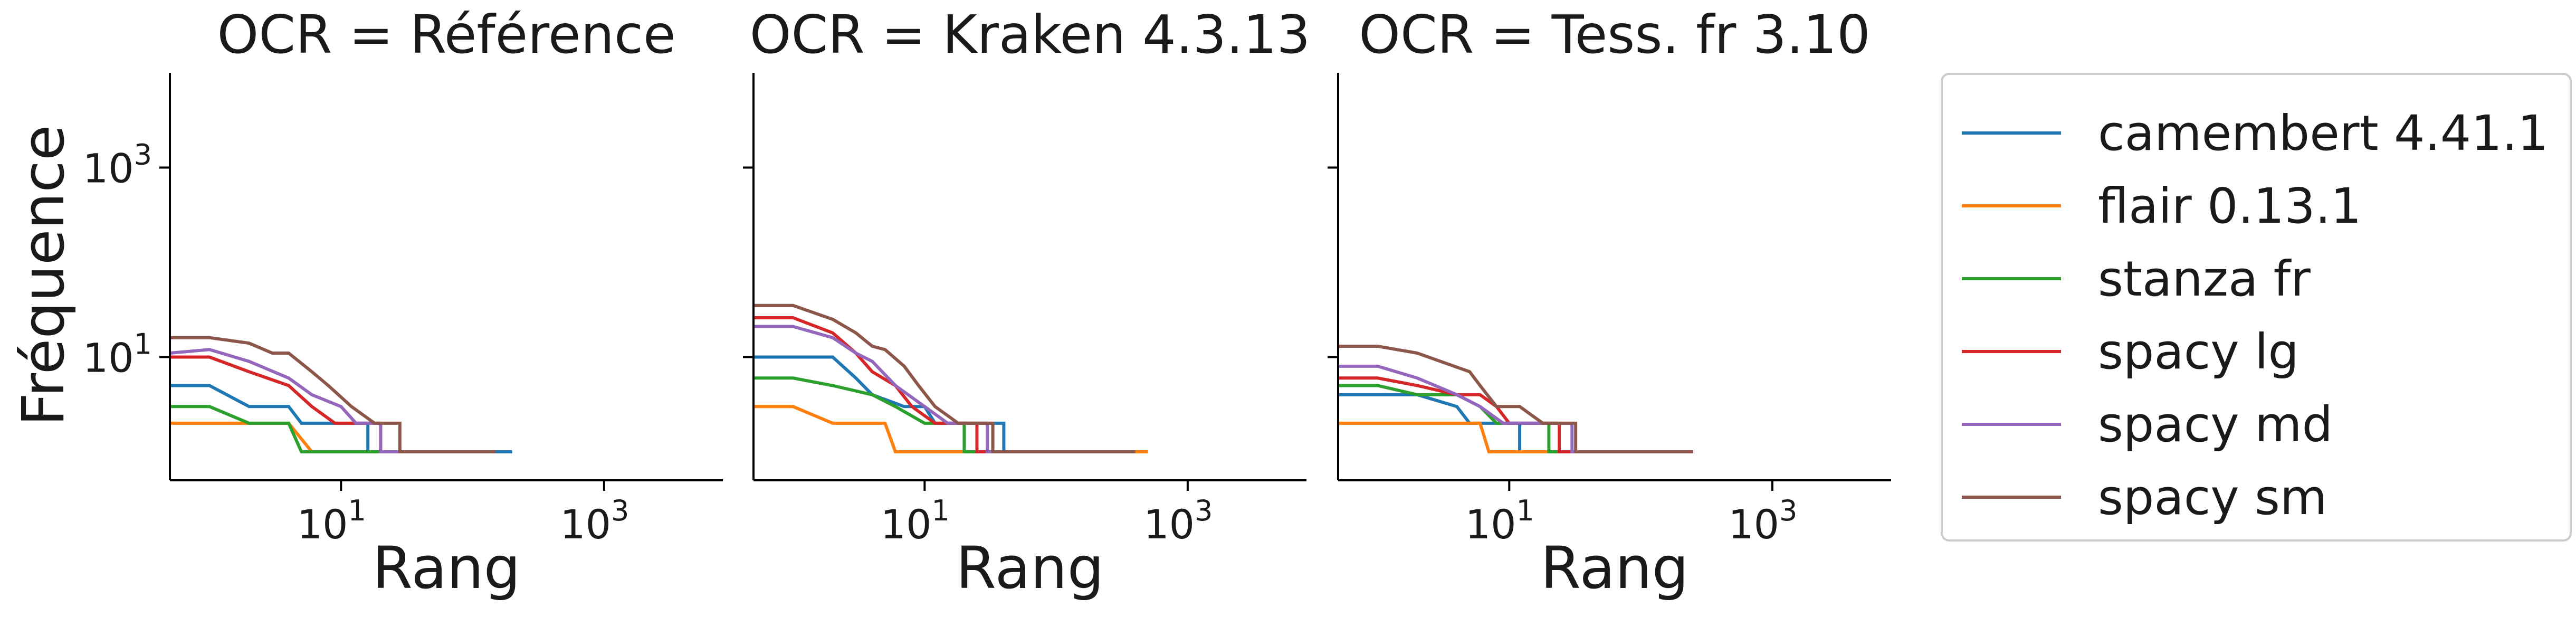 The height and width of the screenshot is (617, 2576). I want to click on legend-entry: stanza fr, so click(2204, 279).